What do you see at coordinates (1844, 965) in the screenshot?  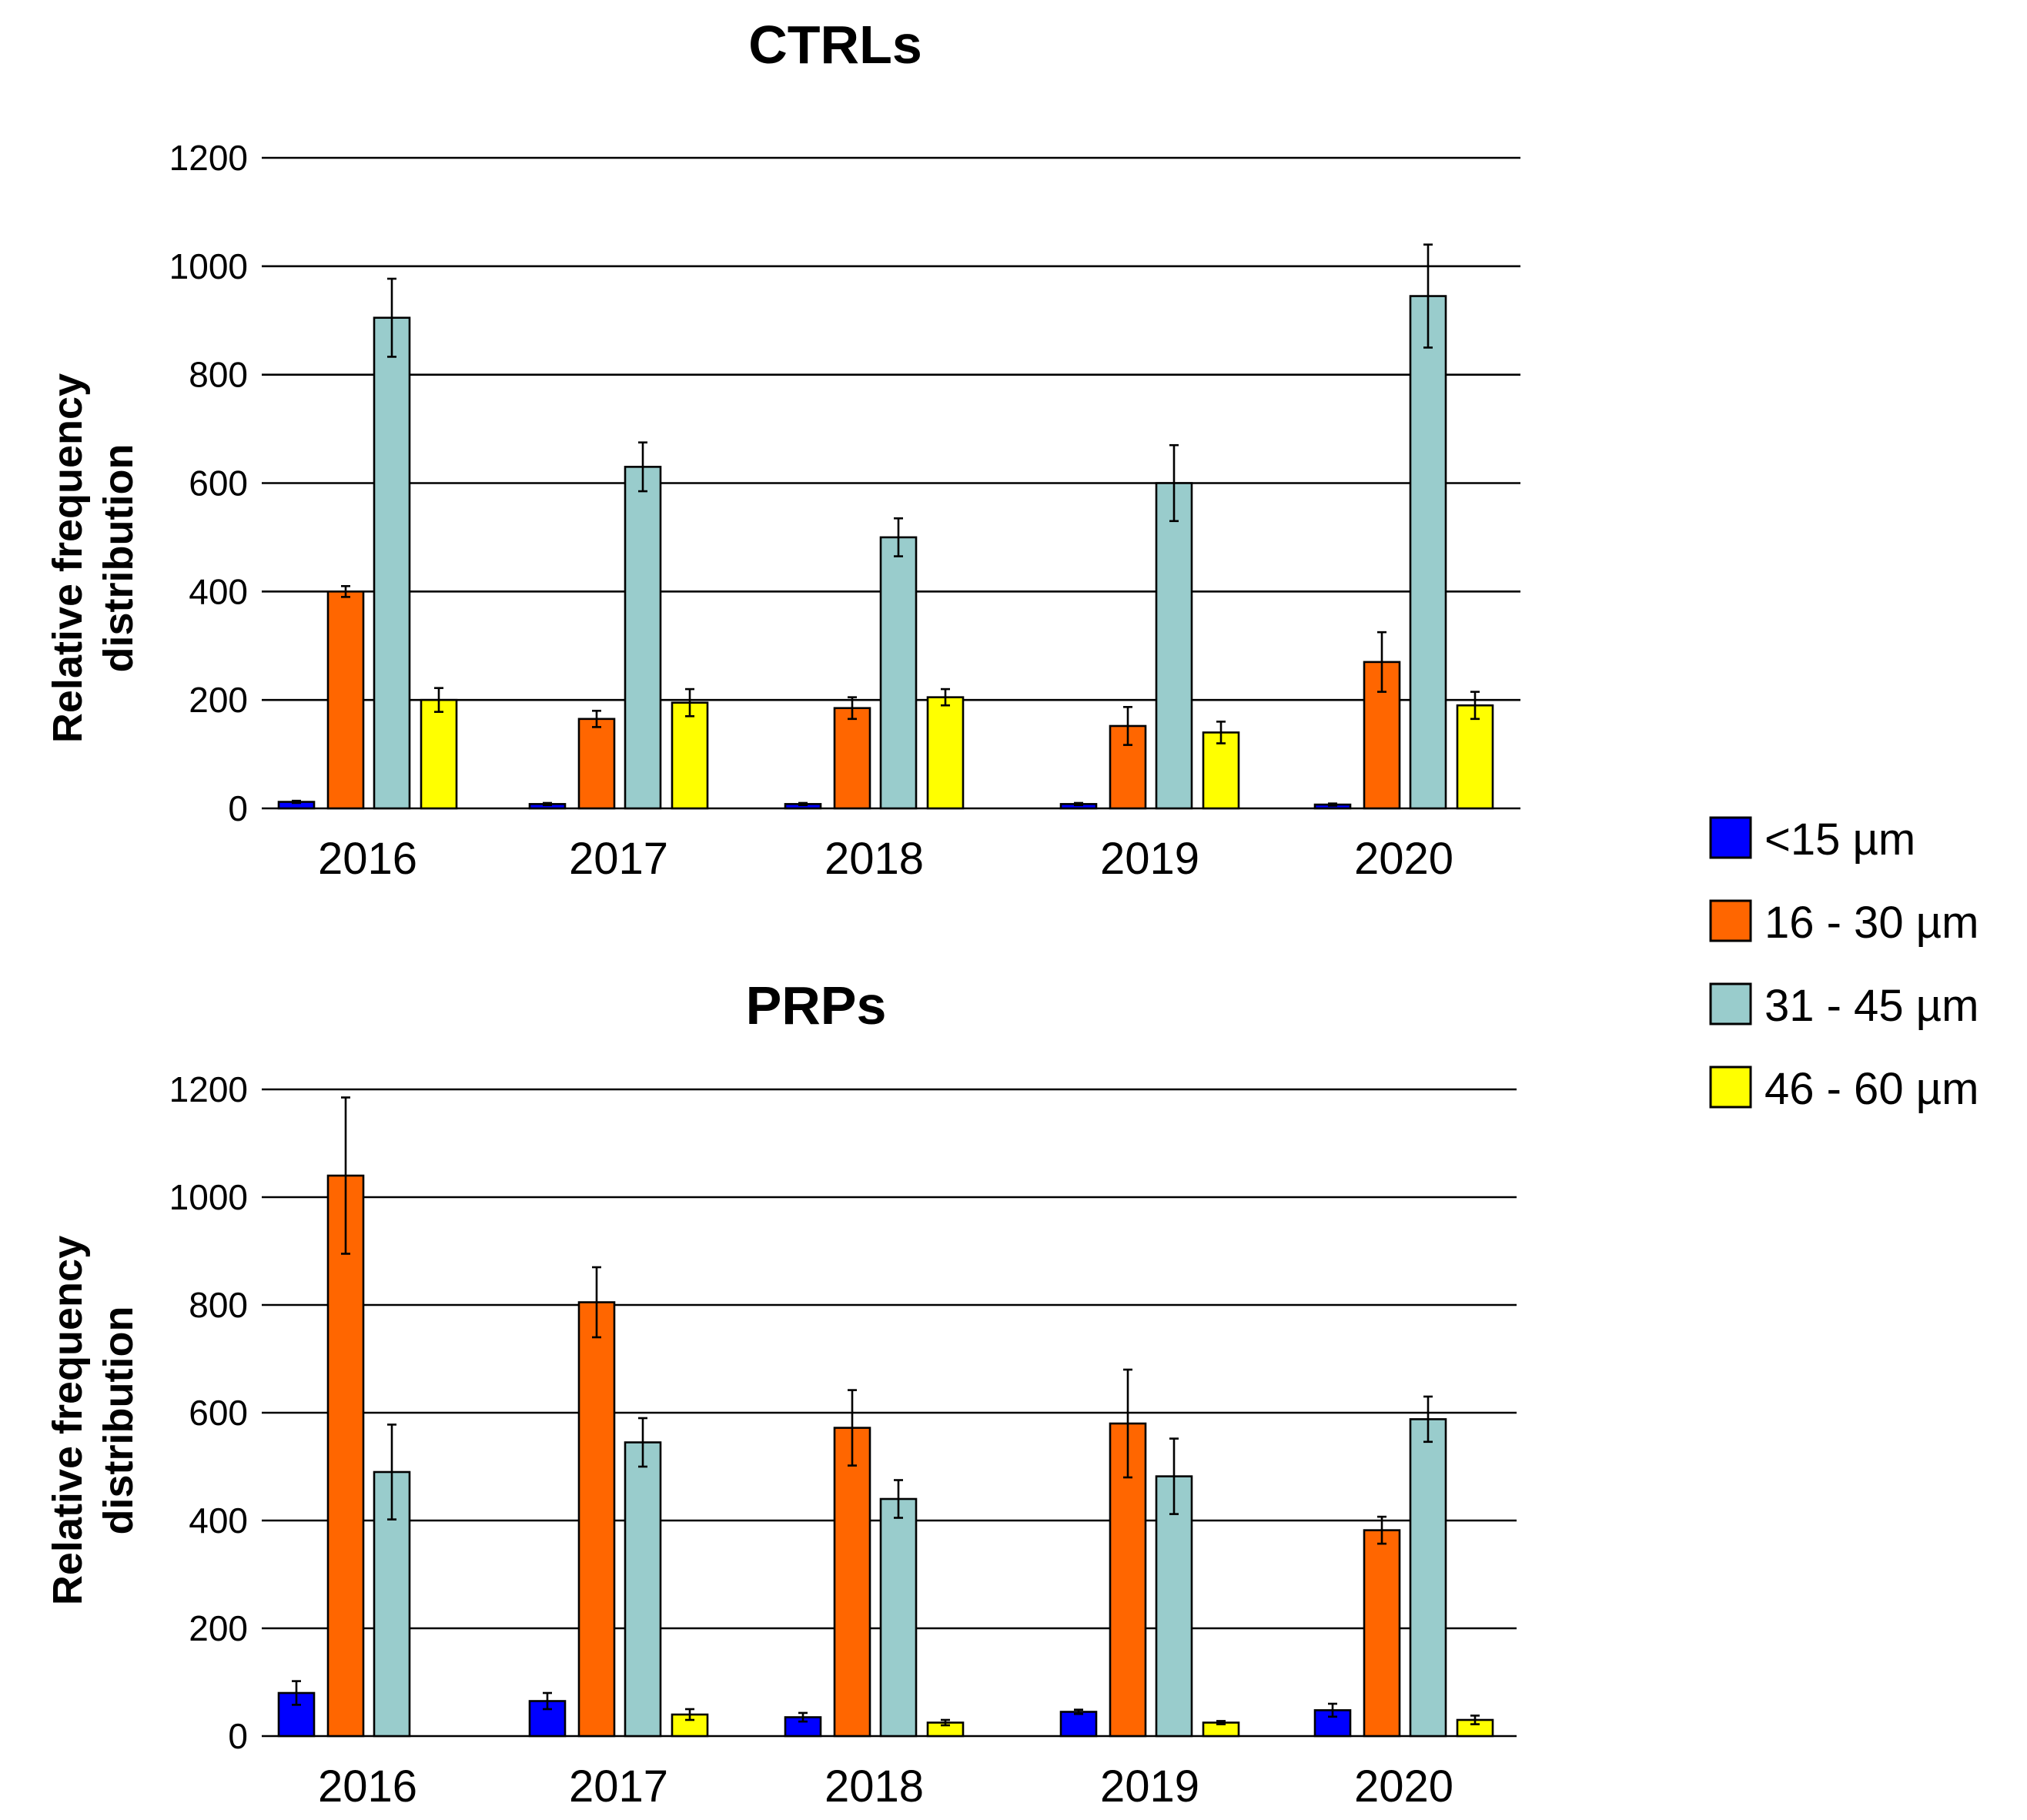 I see `legend: <15 µm 16 - 30 µm 31 - 45 µm 46 - 60 µm` at bounding box center [1844, 965].